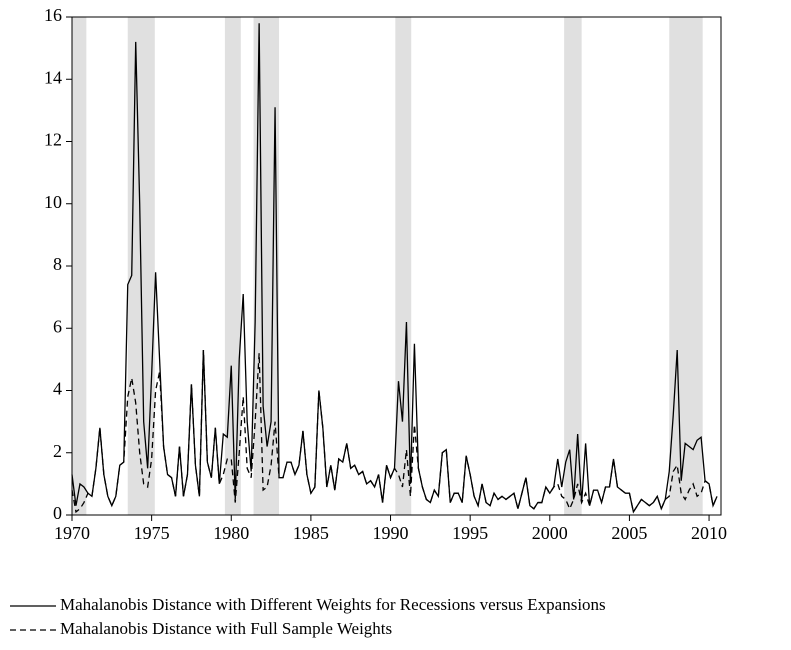  What do you see at coordinates (152, 533) in the screenshot?
I see `x-tick-label: 1975` at bounding box center [152, 533].